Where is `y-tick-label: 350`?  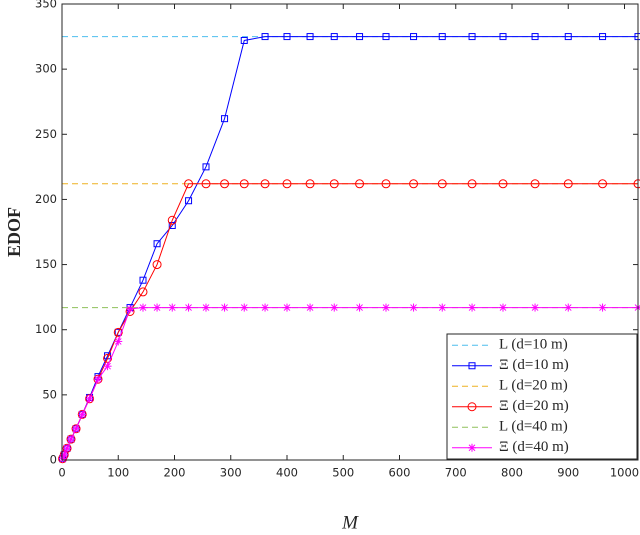
y-tick-label: 350 is located at coordinates (46, 5).